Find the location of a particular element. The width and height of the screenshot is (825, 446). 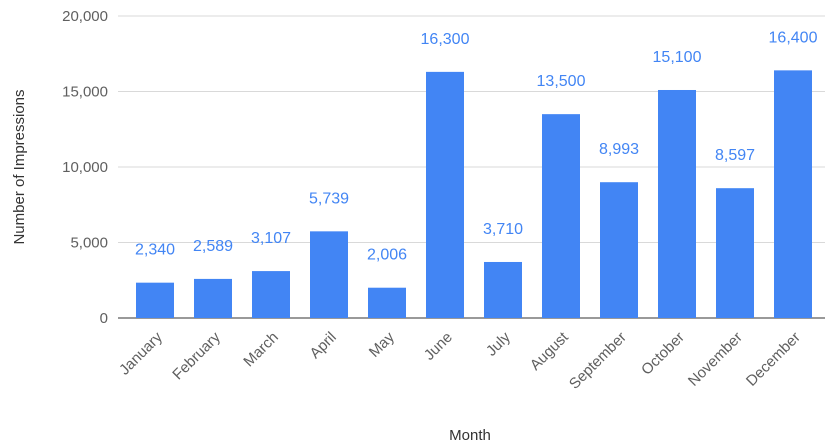

x-tick-label: September is located at coordinates (598, 361).